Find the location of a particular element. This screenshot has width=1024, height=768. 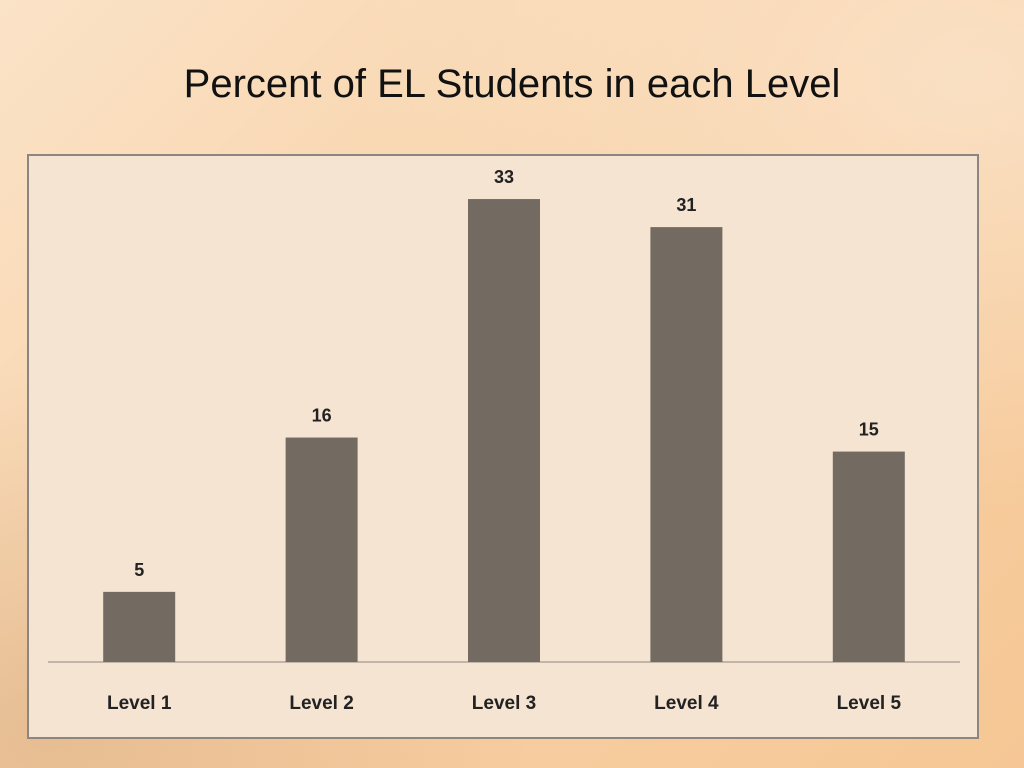

x-tick-label-4: Level 4 is located at coordinates (686, 703).